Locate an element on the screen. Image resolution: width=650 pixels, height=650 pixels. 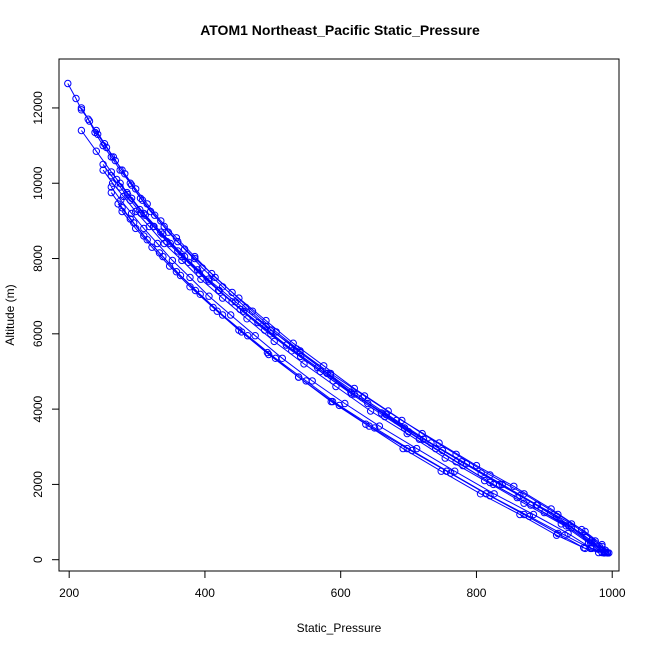
x-tick-label: 400 is located at coordinates (205, 593).